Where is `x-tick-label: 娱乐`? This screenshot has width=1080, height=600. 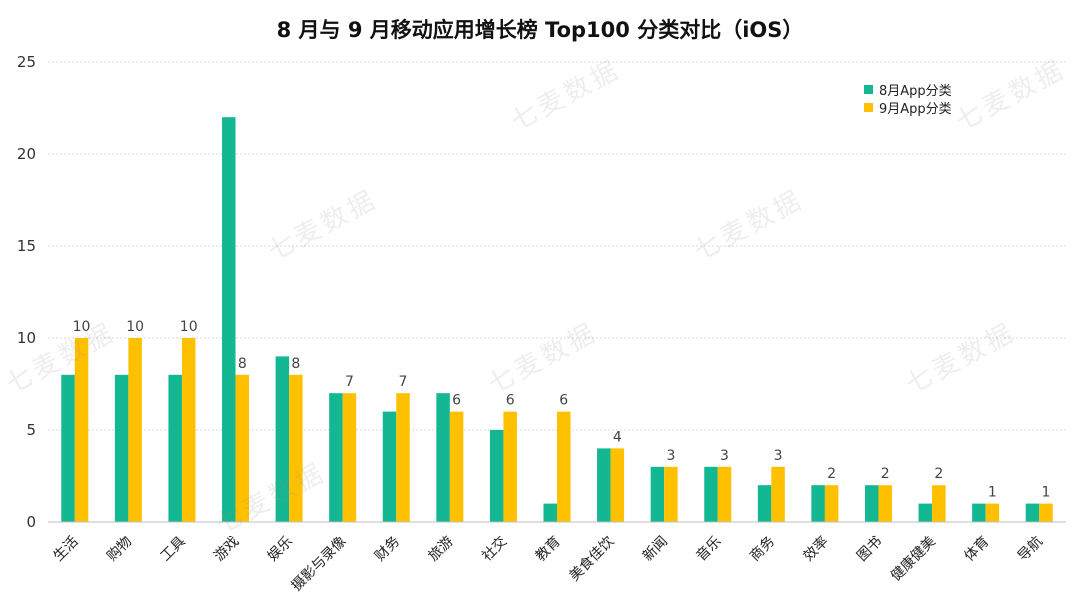
x-tick-label: 娱乐 is located at coordinates (280, 549).